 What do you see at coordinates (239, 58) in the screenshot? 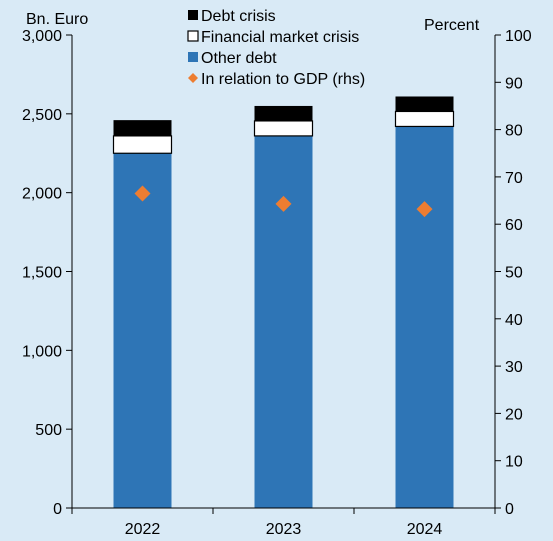
I see `legend-other-debt-label: Other debt` at bounding box center [239, 58].